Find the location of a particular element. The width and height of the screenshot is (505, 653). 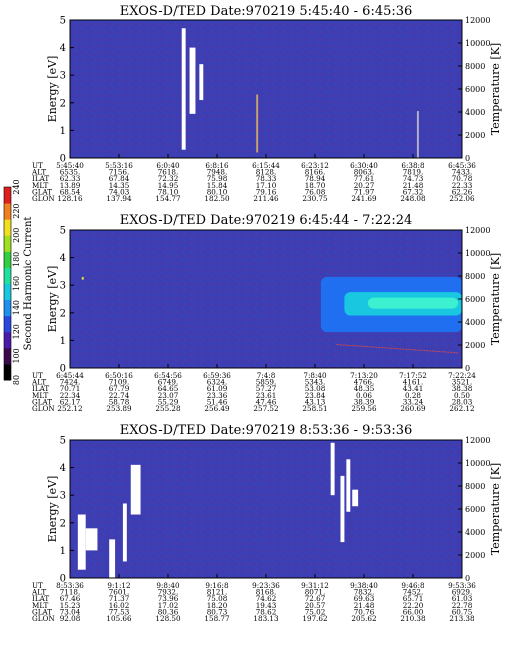

table-cell: 47.46 is located at coordinates (266, 401).